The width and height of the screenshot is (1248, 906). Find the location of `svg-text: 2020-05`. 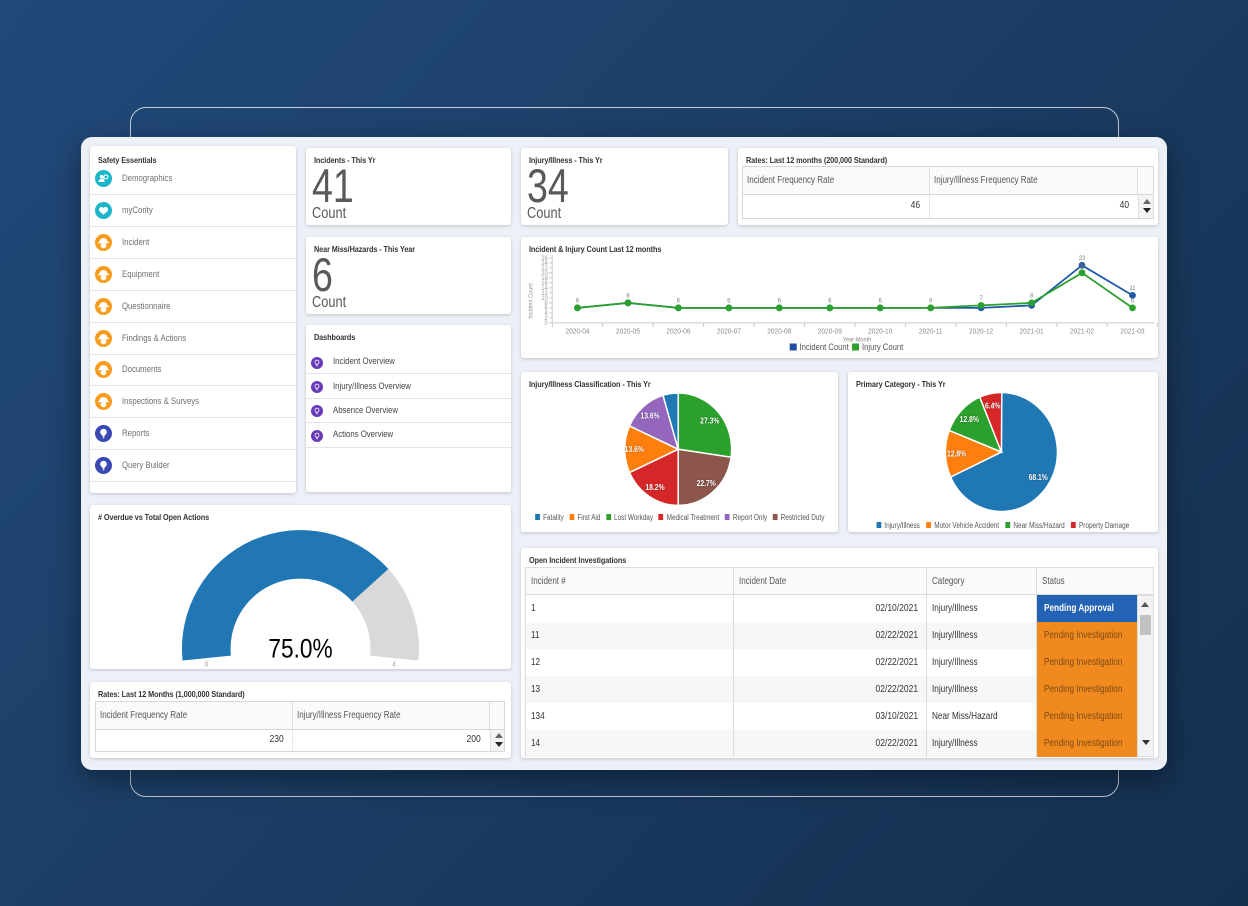

svg-text: 2020-05 is located at coordinates (627, 331).